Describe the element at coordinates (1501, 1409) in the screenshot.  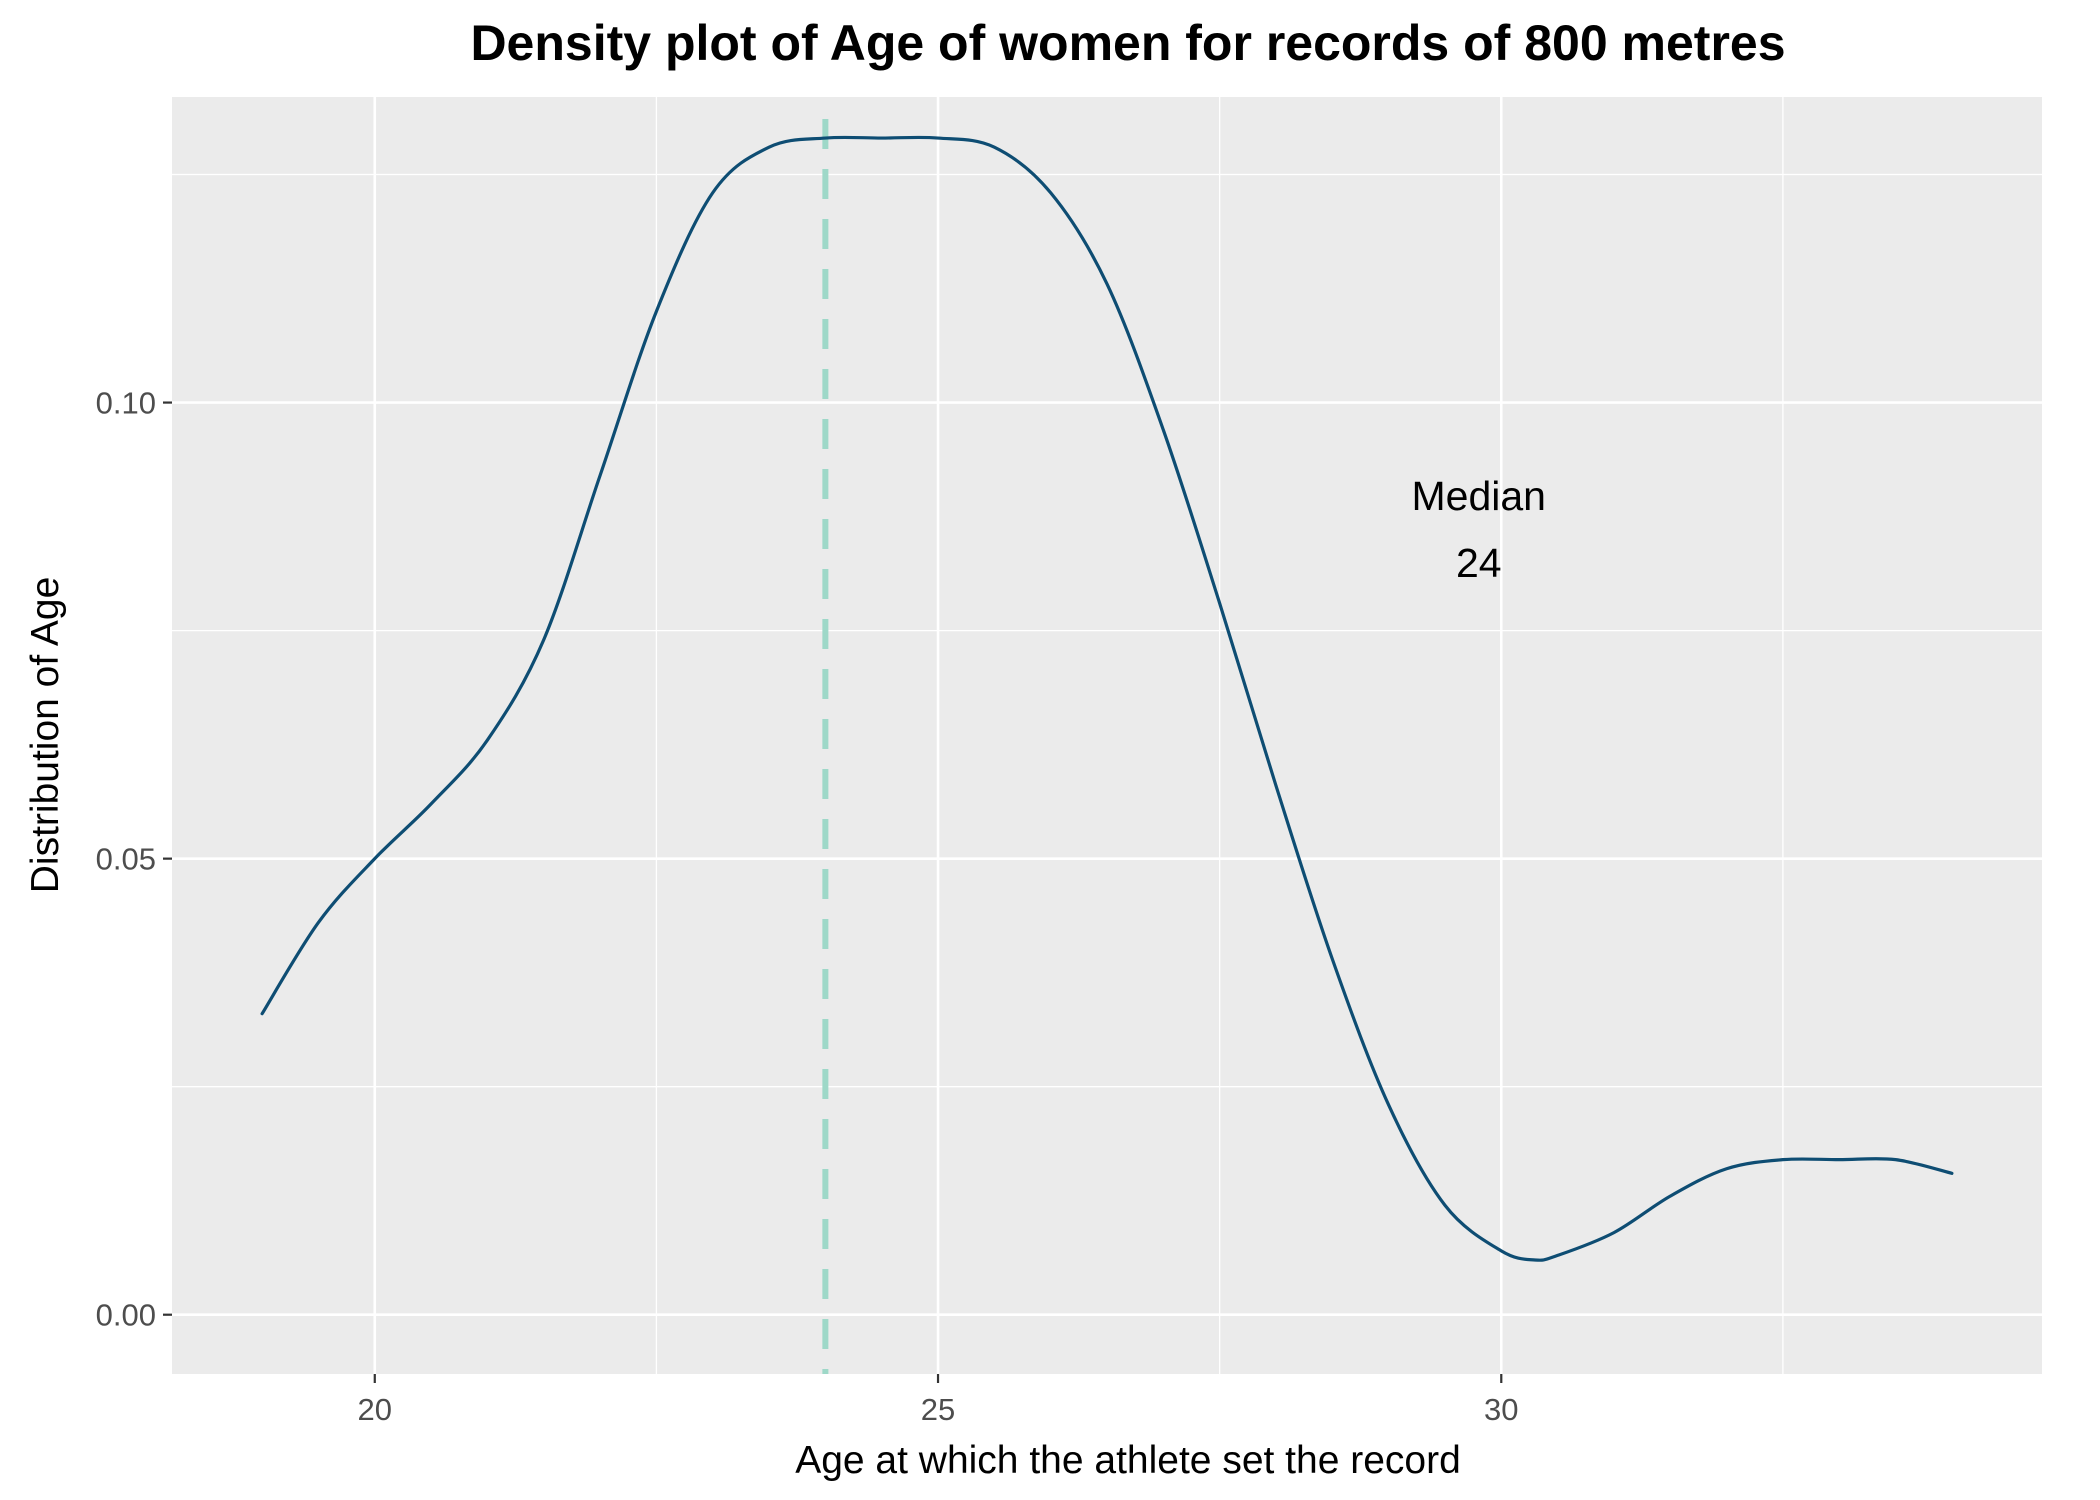
I see `x-tick-label: 30` at that location.